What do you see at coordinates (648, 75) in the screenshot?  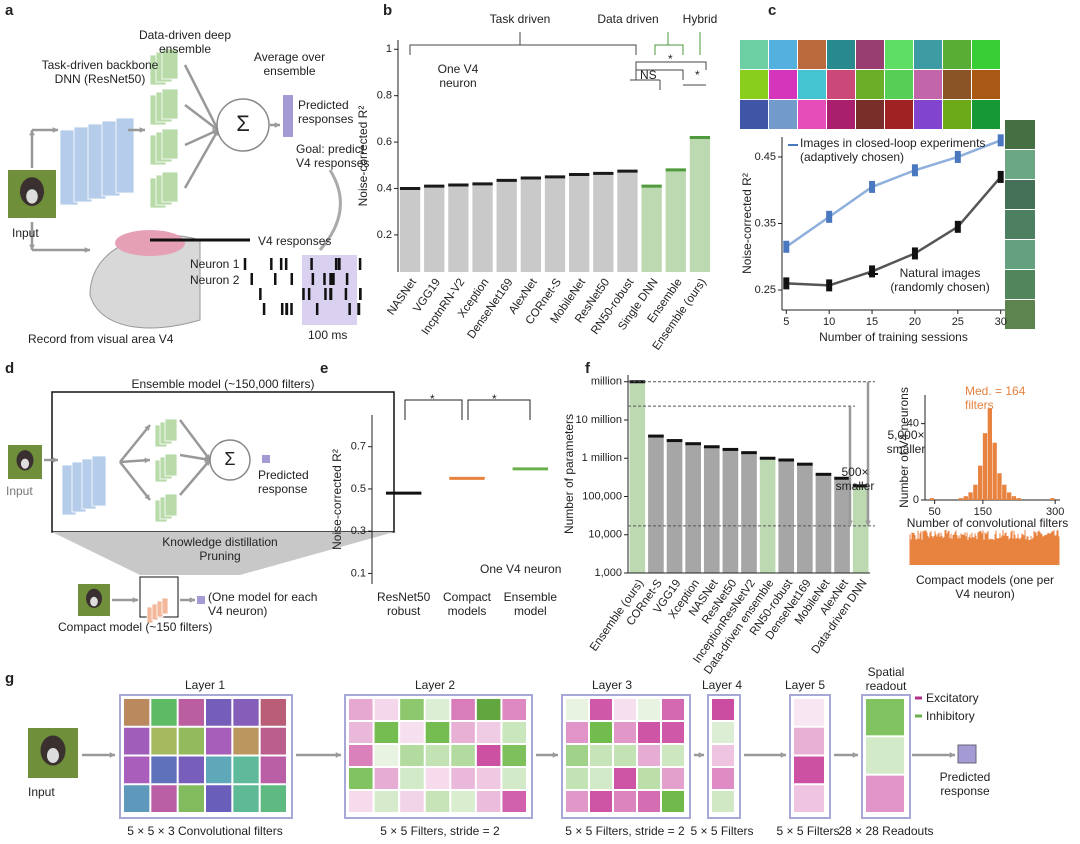 I see `annotation: NS` at bounding box center [648, 75].